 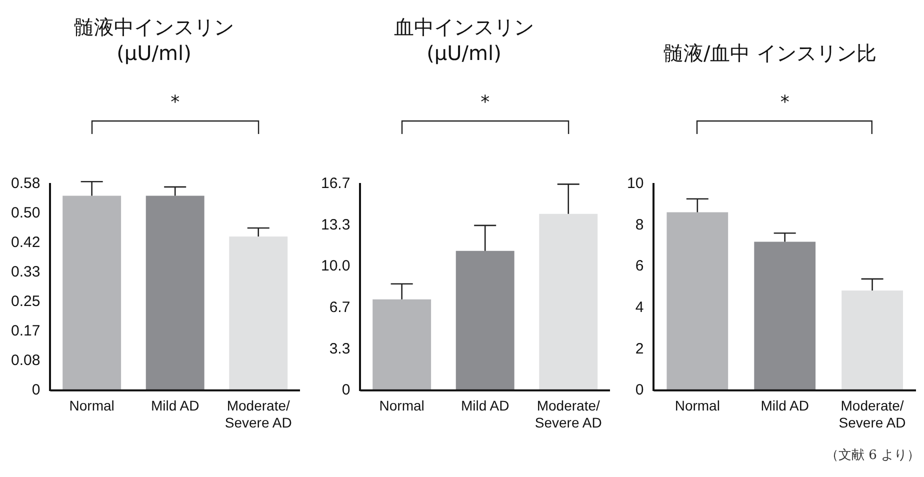 What do you see at coordinates (339, 349) in the screenshot?
I see `y-tick-label: 3.3` at bounding box center [339, 349].